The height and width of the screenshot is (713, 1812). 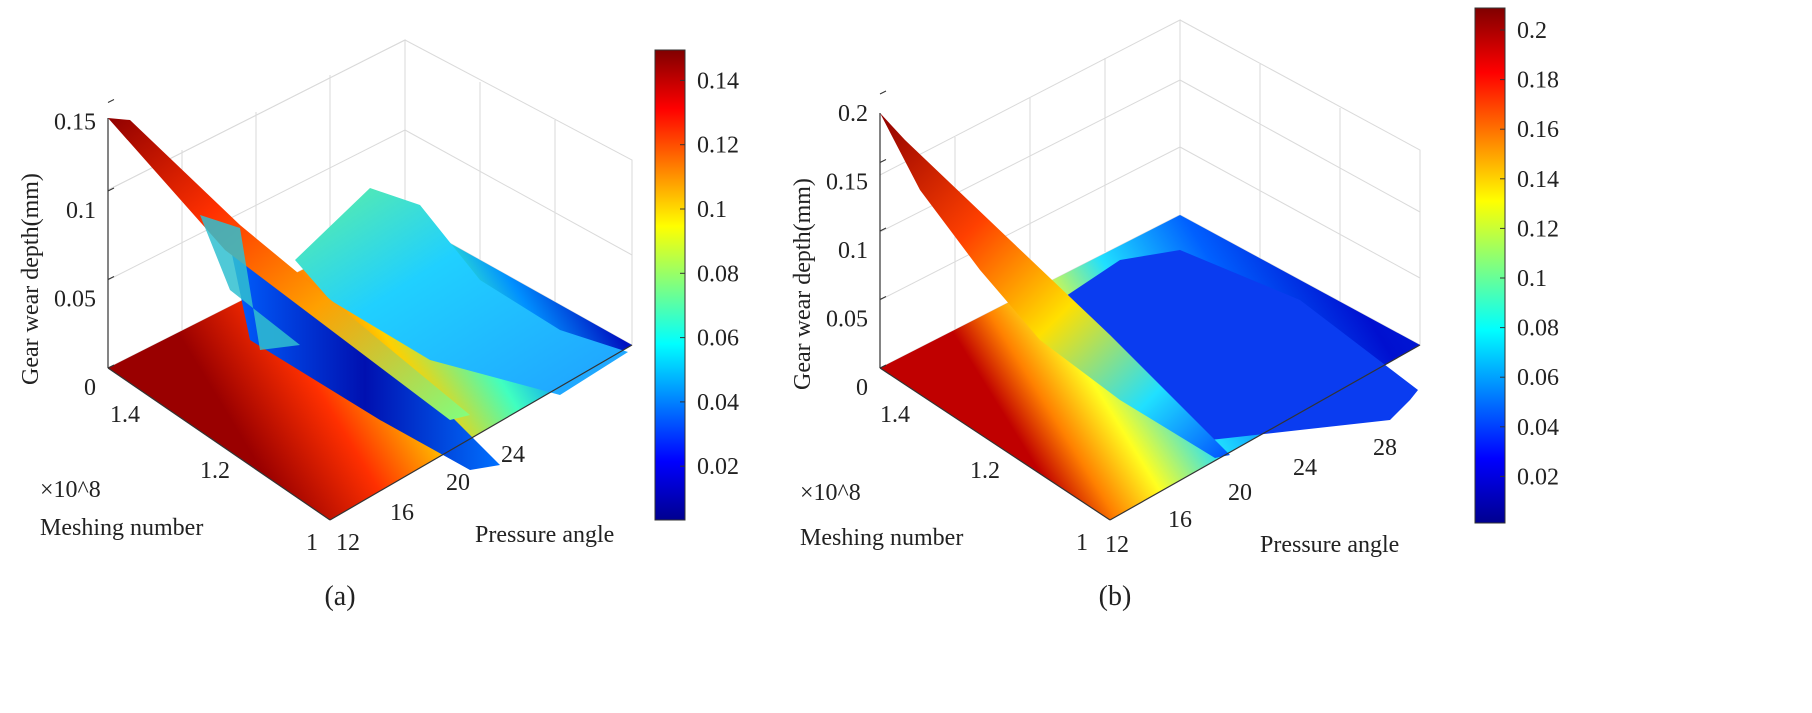 I want to click on panel-b-y-tick-label: 28, so click(x=1385, y=448).